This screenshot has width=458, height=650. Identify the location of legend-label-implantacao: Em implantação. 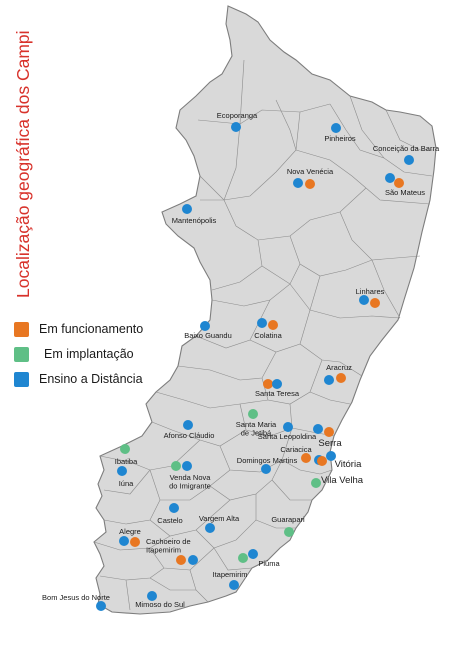
(89, 354).